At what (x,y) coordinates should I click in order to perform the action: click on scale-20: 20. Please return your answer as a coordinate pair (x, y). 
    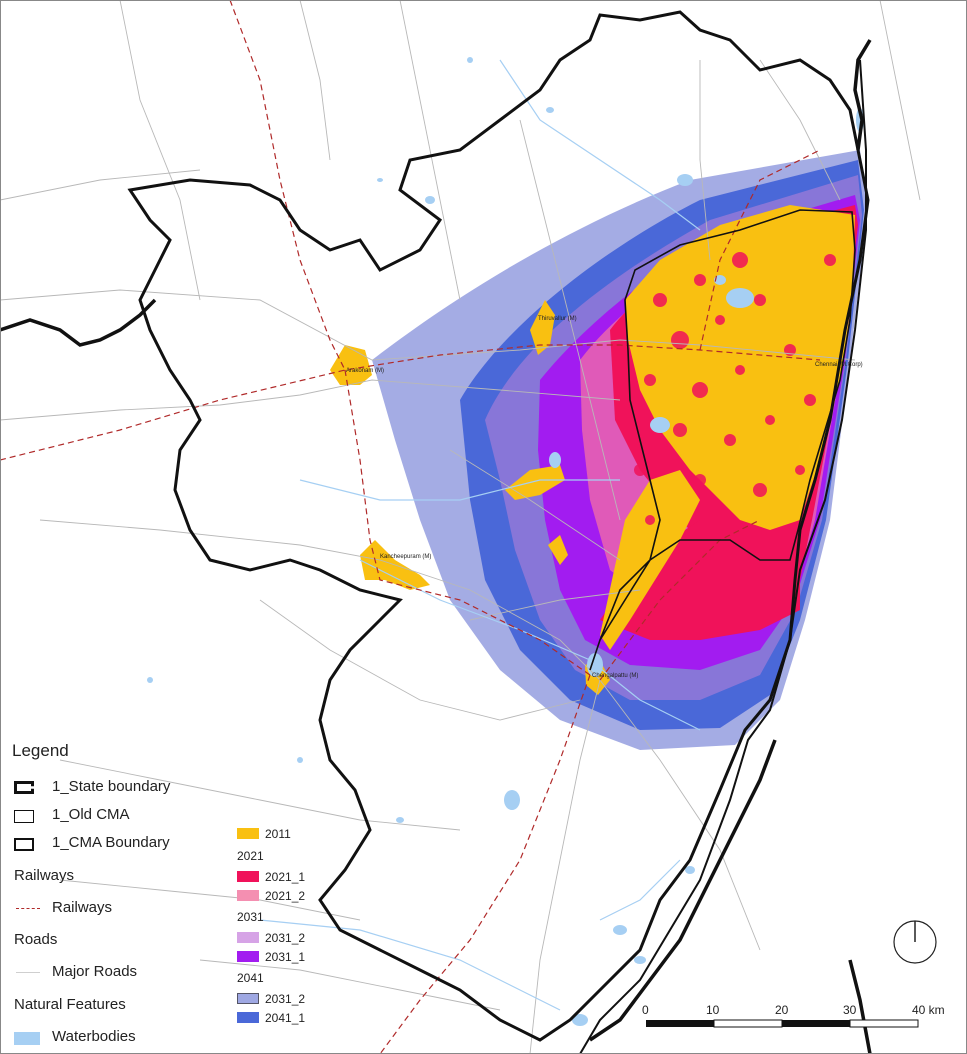
    Looking at the image, I should click on (782, 1010).